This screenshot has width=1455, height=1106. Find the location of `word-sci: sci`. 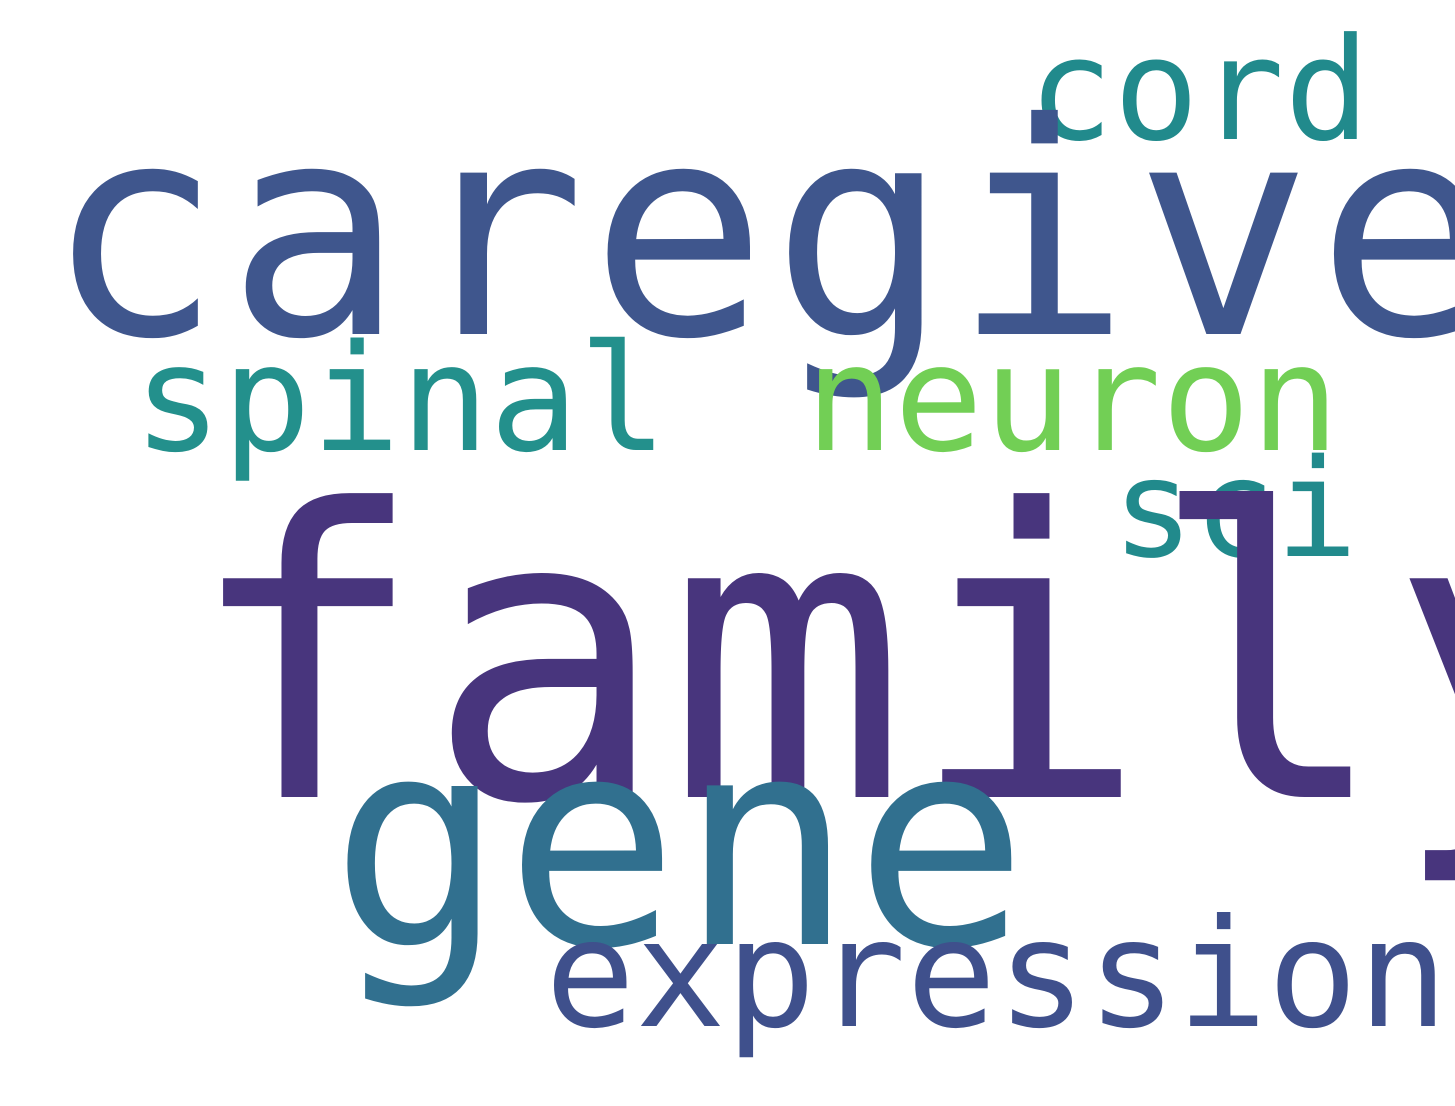

word-sci: sci is located at coordinates (1235, 510).